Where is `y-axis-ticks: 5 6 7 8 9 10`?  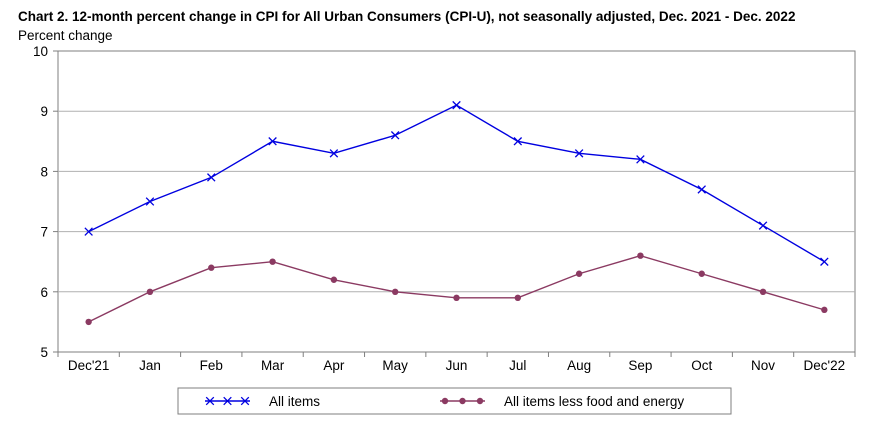
y-axis-ticks: 5 6 7 8 9 10 is located at coordinates (45, 202).